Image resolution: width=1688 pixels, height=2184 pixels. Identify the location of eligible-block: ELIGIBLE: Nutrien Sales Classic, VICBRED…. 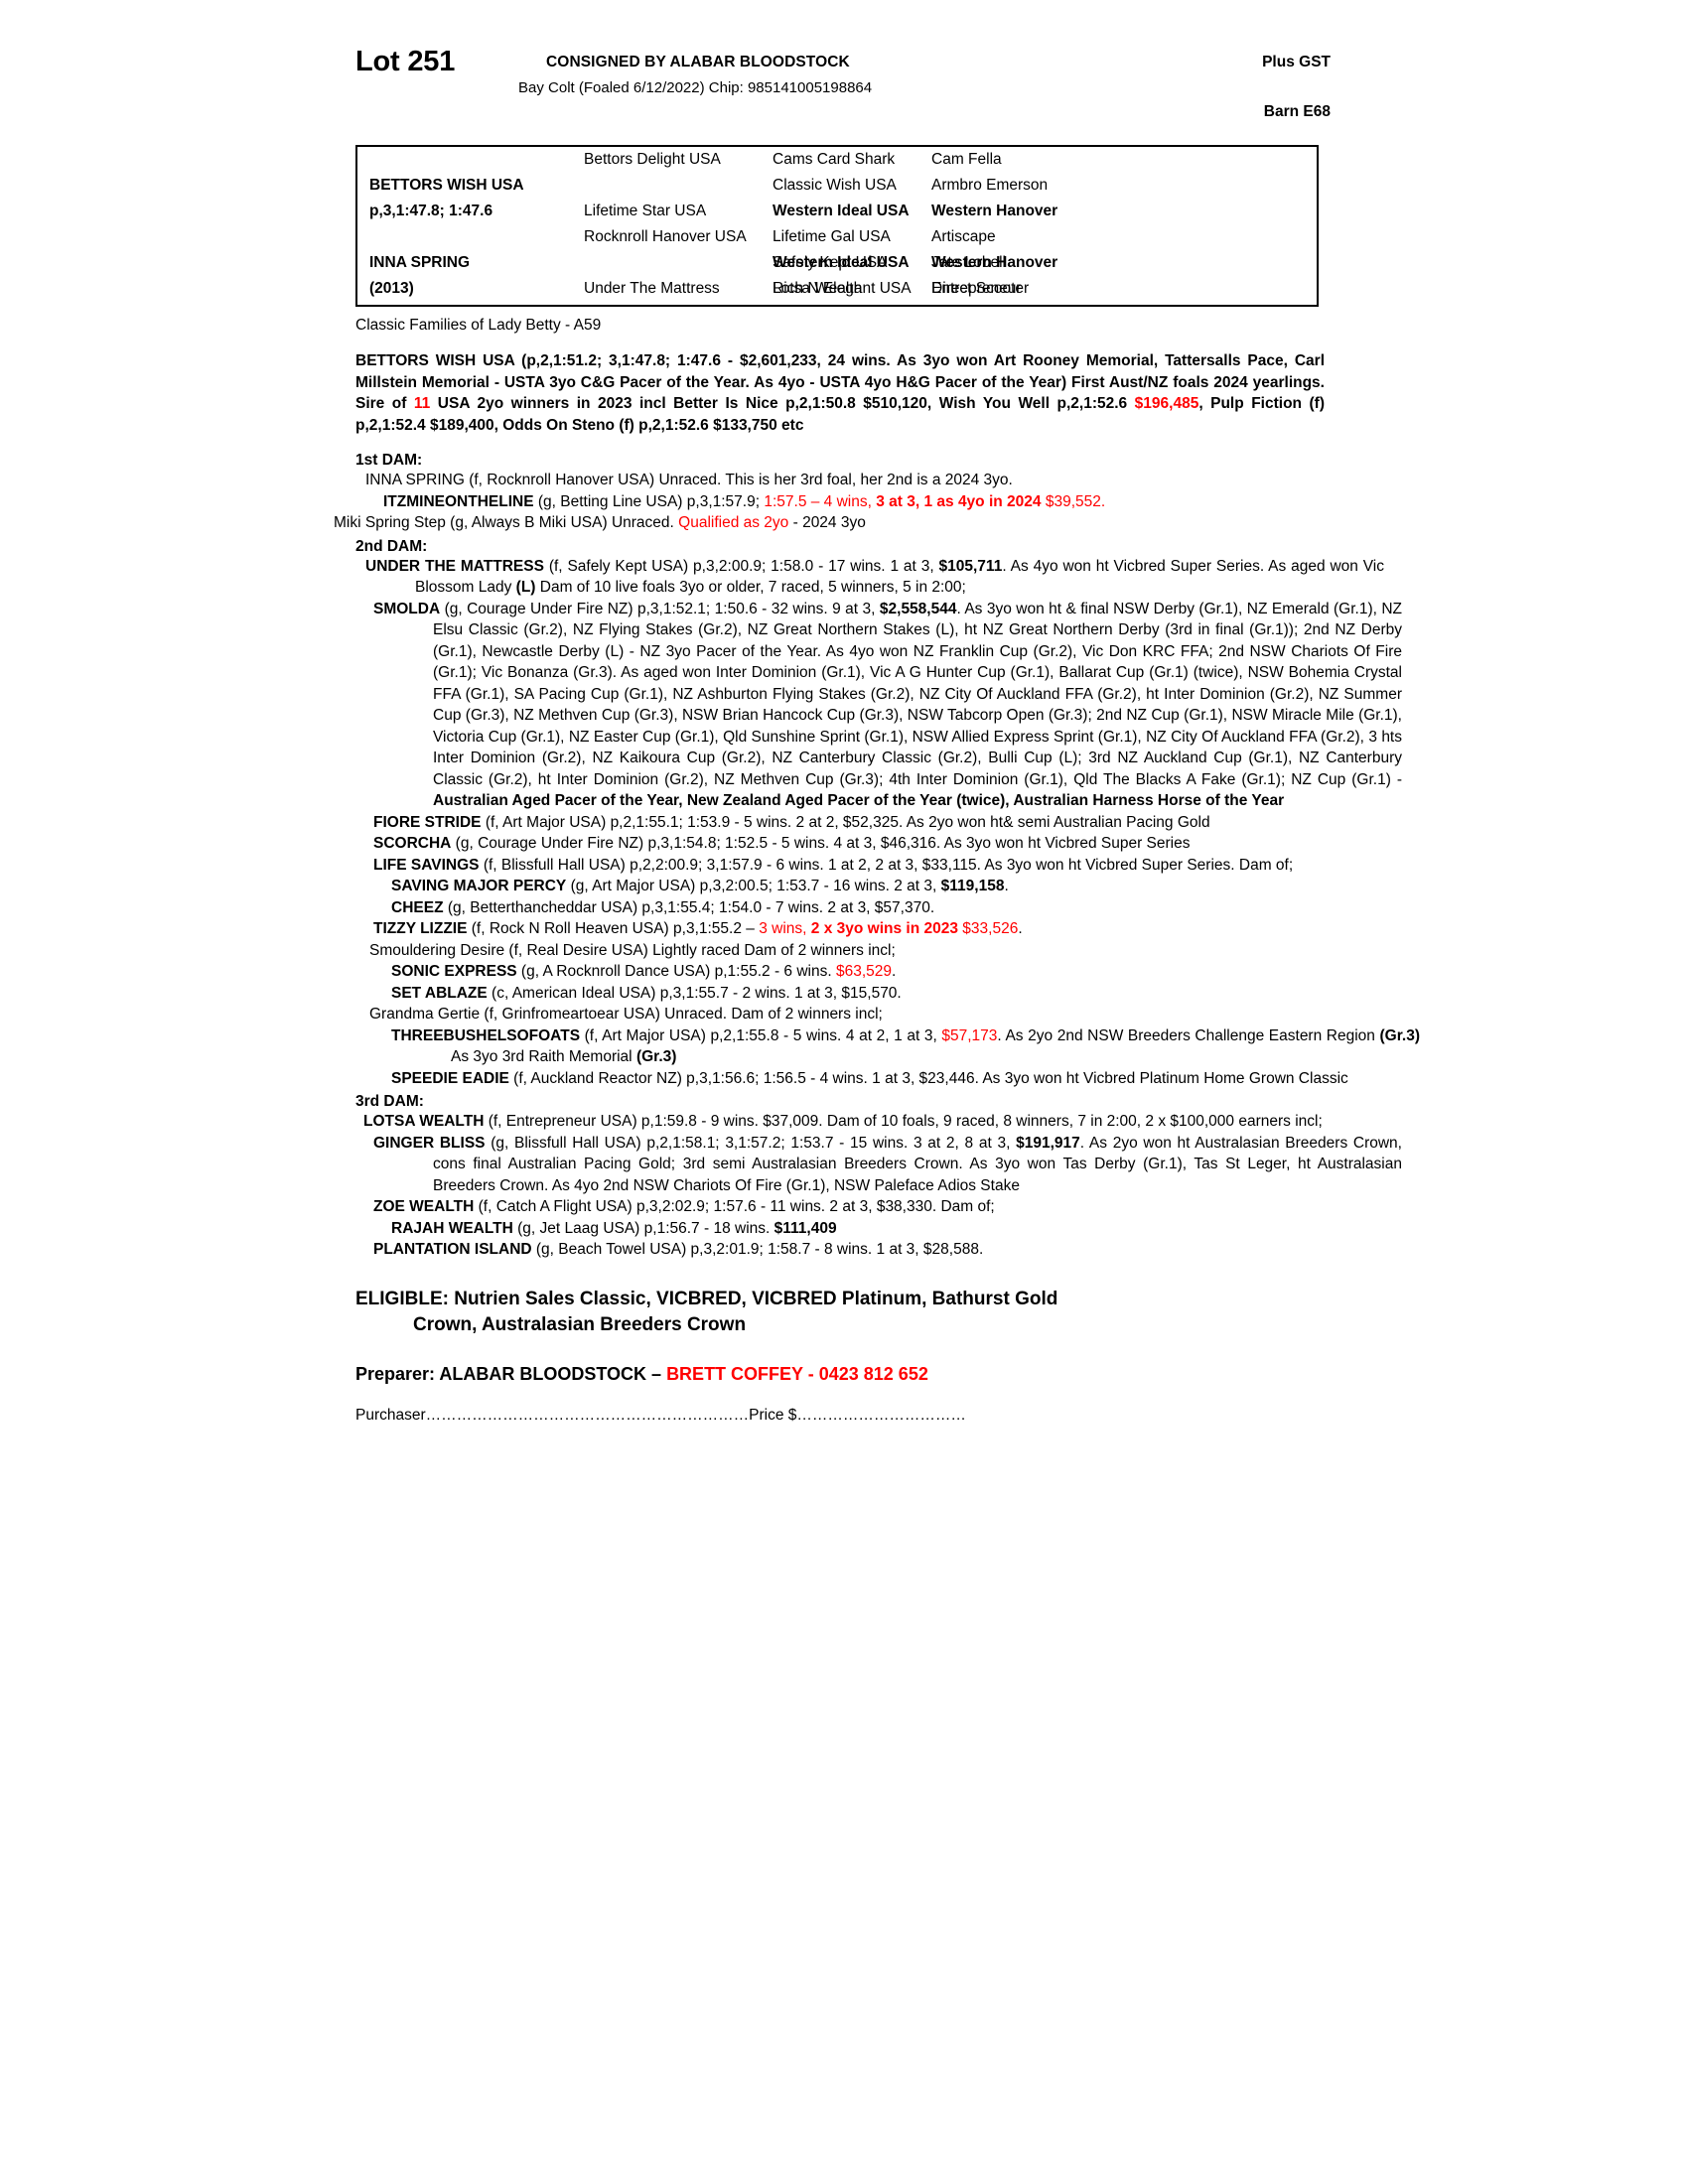
(840, 1312).